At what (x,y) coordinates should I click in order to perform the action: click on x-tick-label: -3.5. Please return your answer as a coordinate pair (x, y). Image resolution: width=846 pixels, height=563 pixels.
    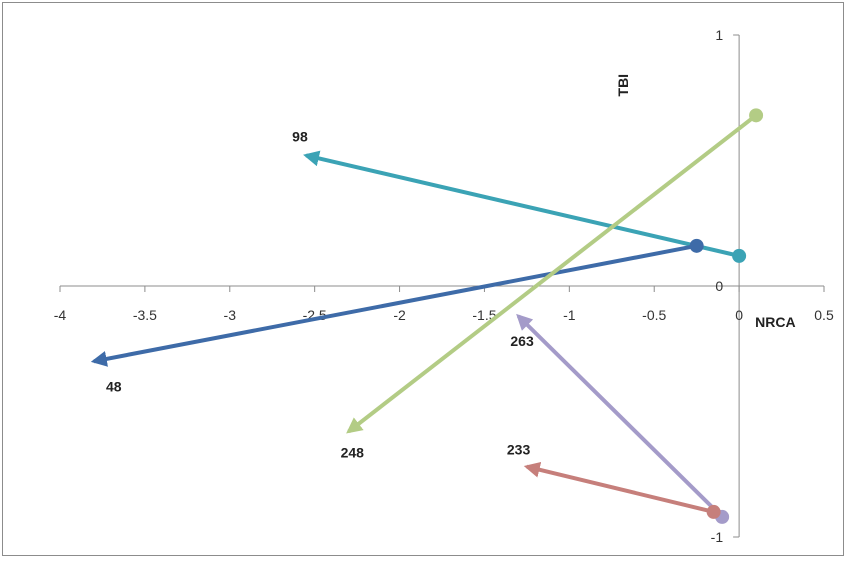
    Looking at the image, I should click on (145, 315).